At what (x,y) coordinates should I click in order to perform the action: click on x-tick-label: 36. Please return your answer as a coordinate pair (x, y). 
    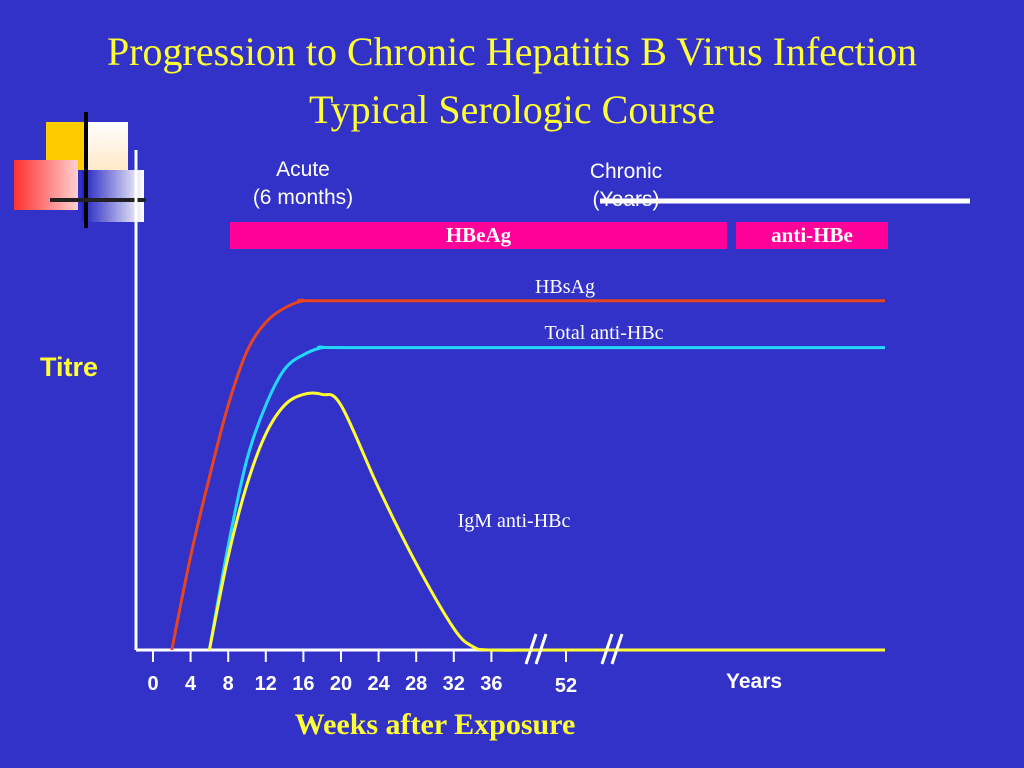
    Looking at the image, I should click on (491, 684).